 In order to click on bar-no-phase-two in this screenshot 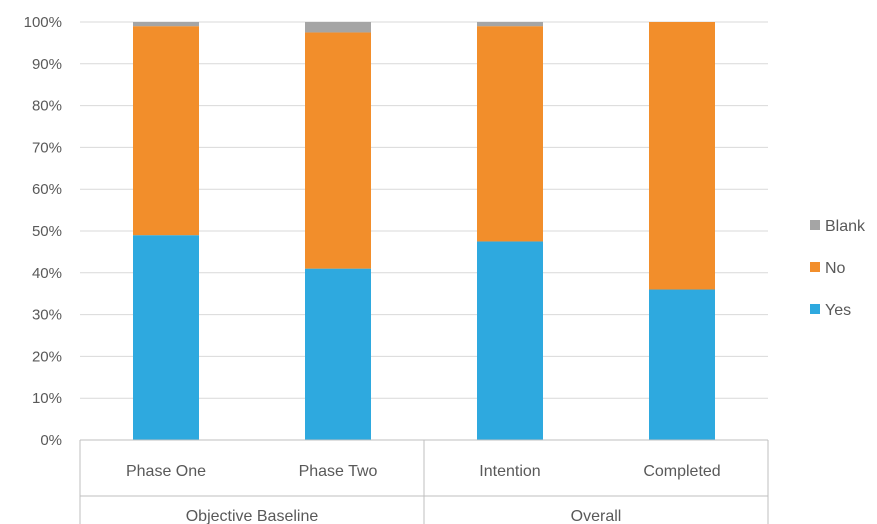, I will do `click(338, 150)`.